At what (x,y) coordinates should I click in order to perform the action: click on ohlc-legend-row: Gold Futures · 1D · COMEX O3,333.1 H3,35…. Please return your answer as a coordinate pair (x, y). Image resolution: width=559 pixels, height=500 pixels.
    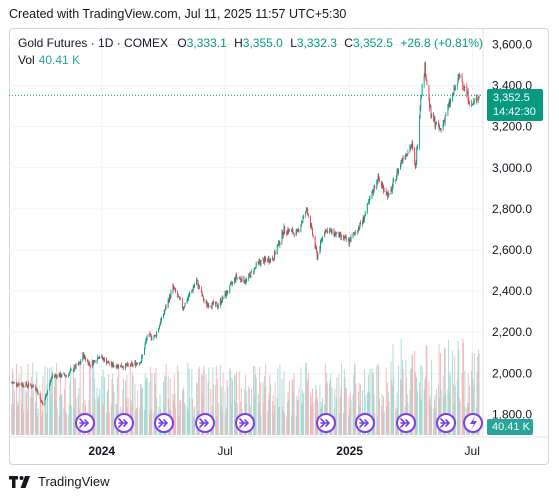
    Looking at the image, I should click on (250, 43).